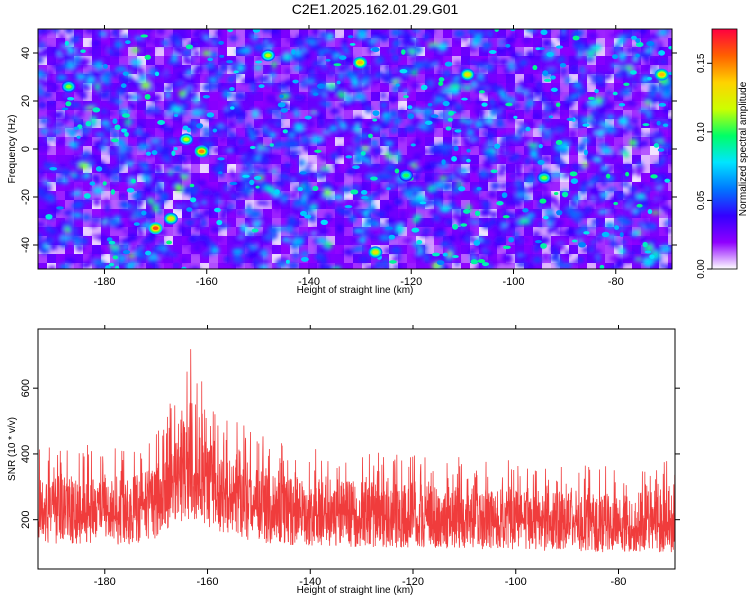  Describe the element at coordinates (26, 53) in the screenshot. I see `y-tick-label: 40` at that location.